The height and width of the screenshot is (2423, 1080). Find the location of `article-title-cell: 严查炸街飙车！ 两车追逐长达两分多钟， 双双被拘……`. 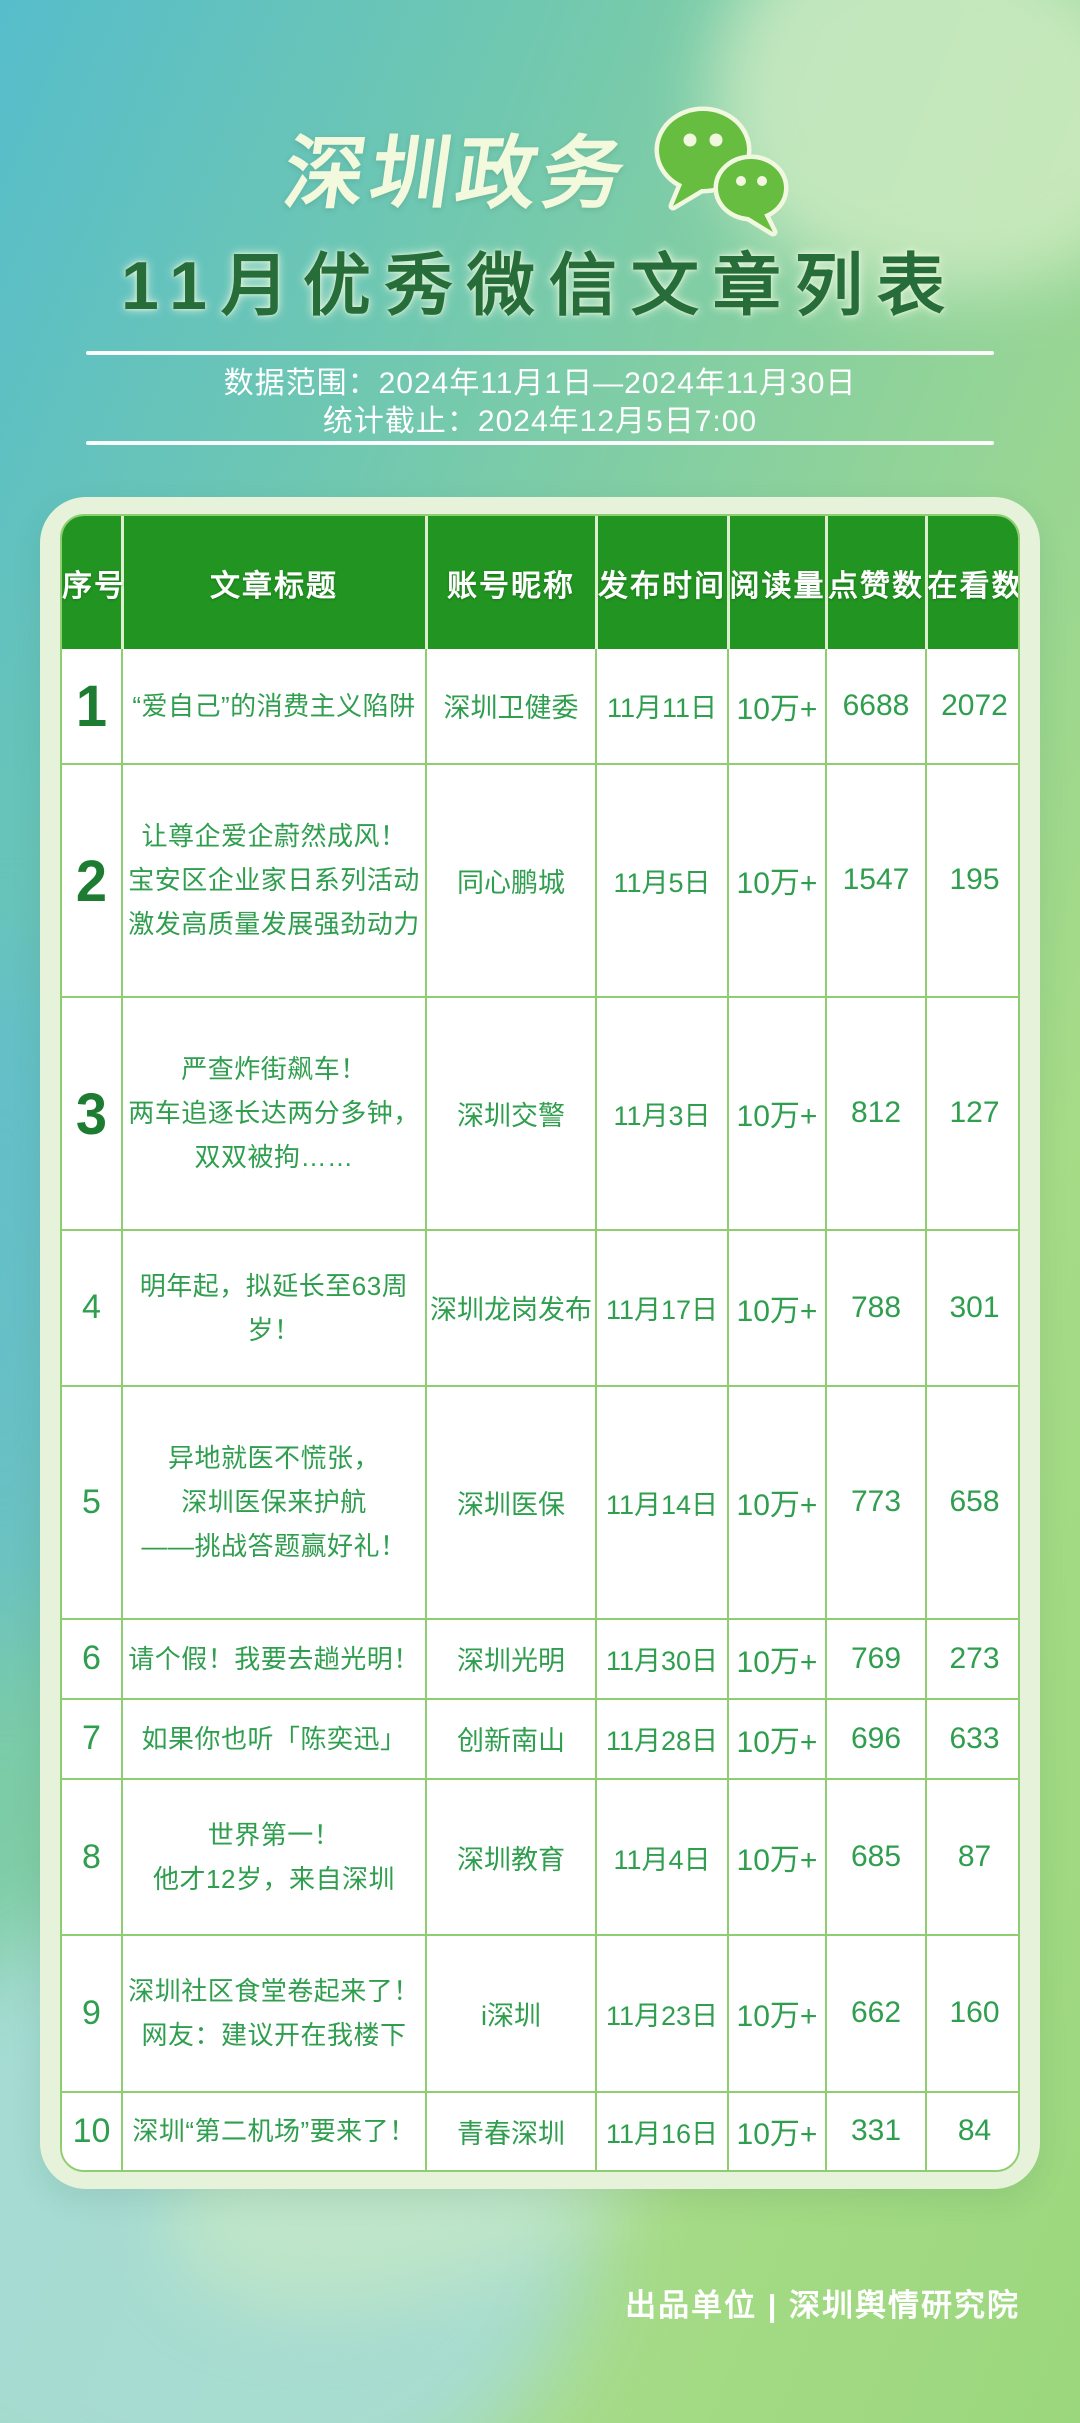

article-title-cell: 严查炸街飙车！ 两车追逐长达两分多钟， 双双被拘…… is located at coordinates (274, 1113).